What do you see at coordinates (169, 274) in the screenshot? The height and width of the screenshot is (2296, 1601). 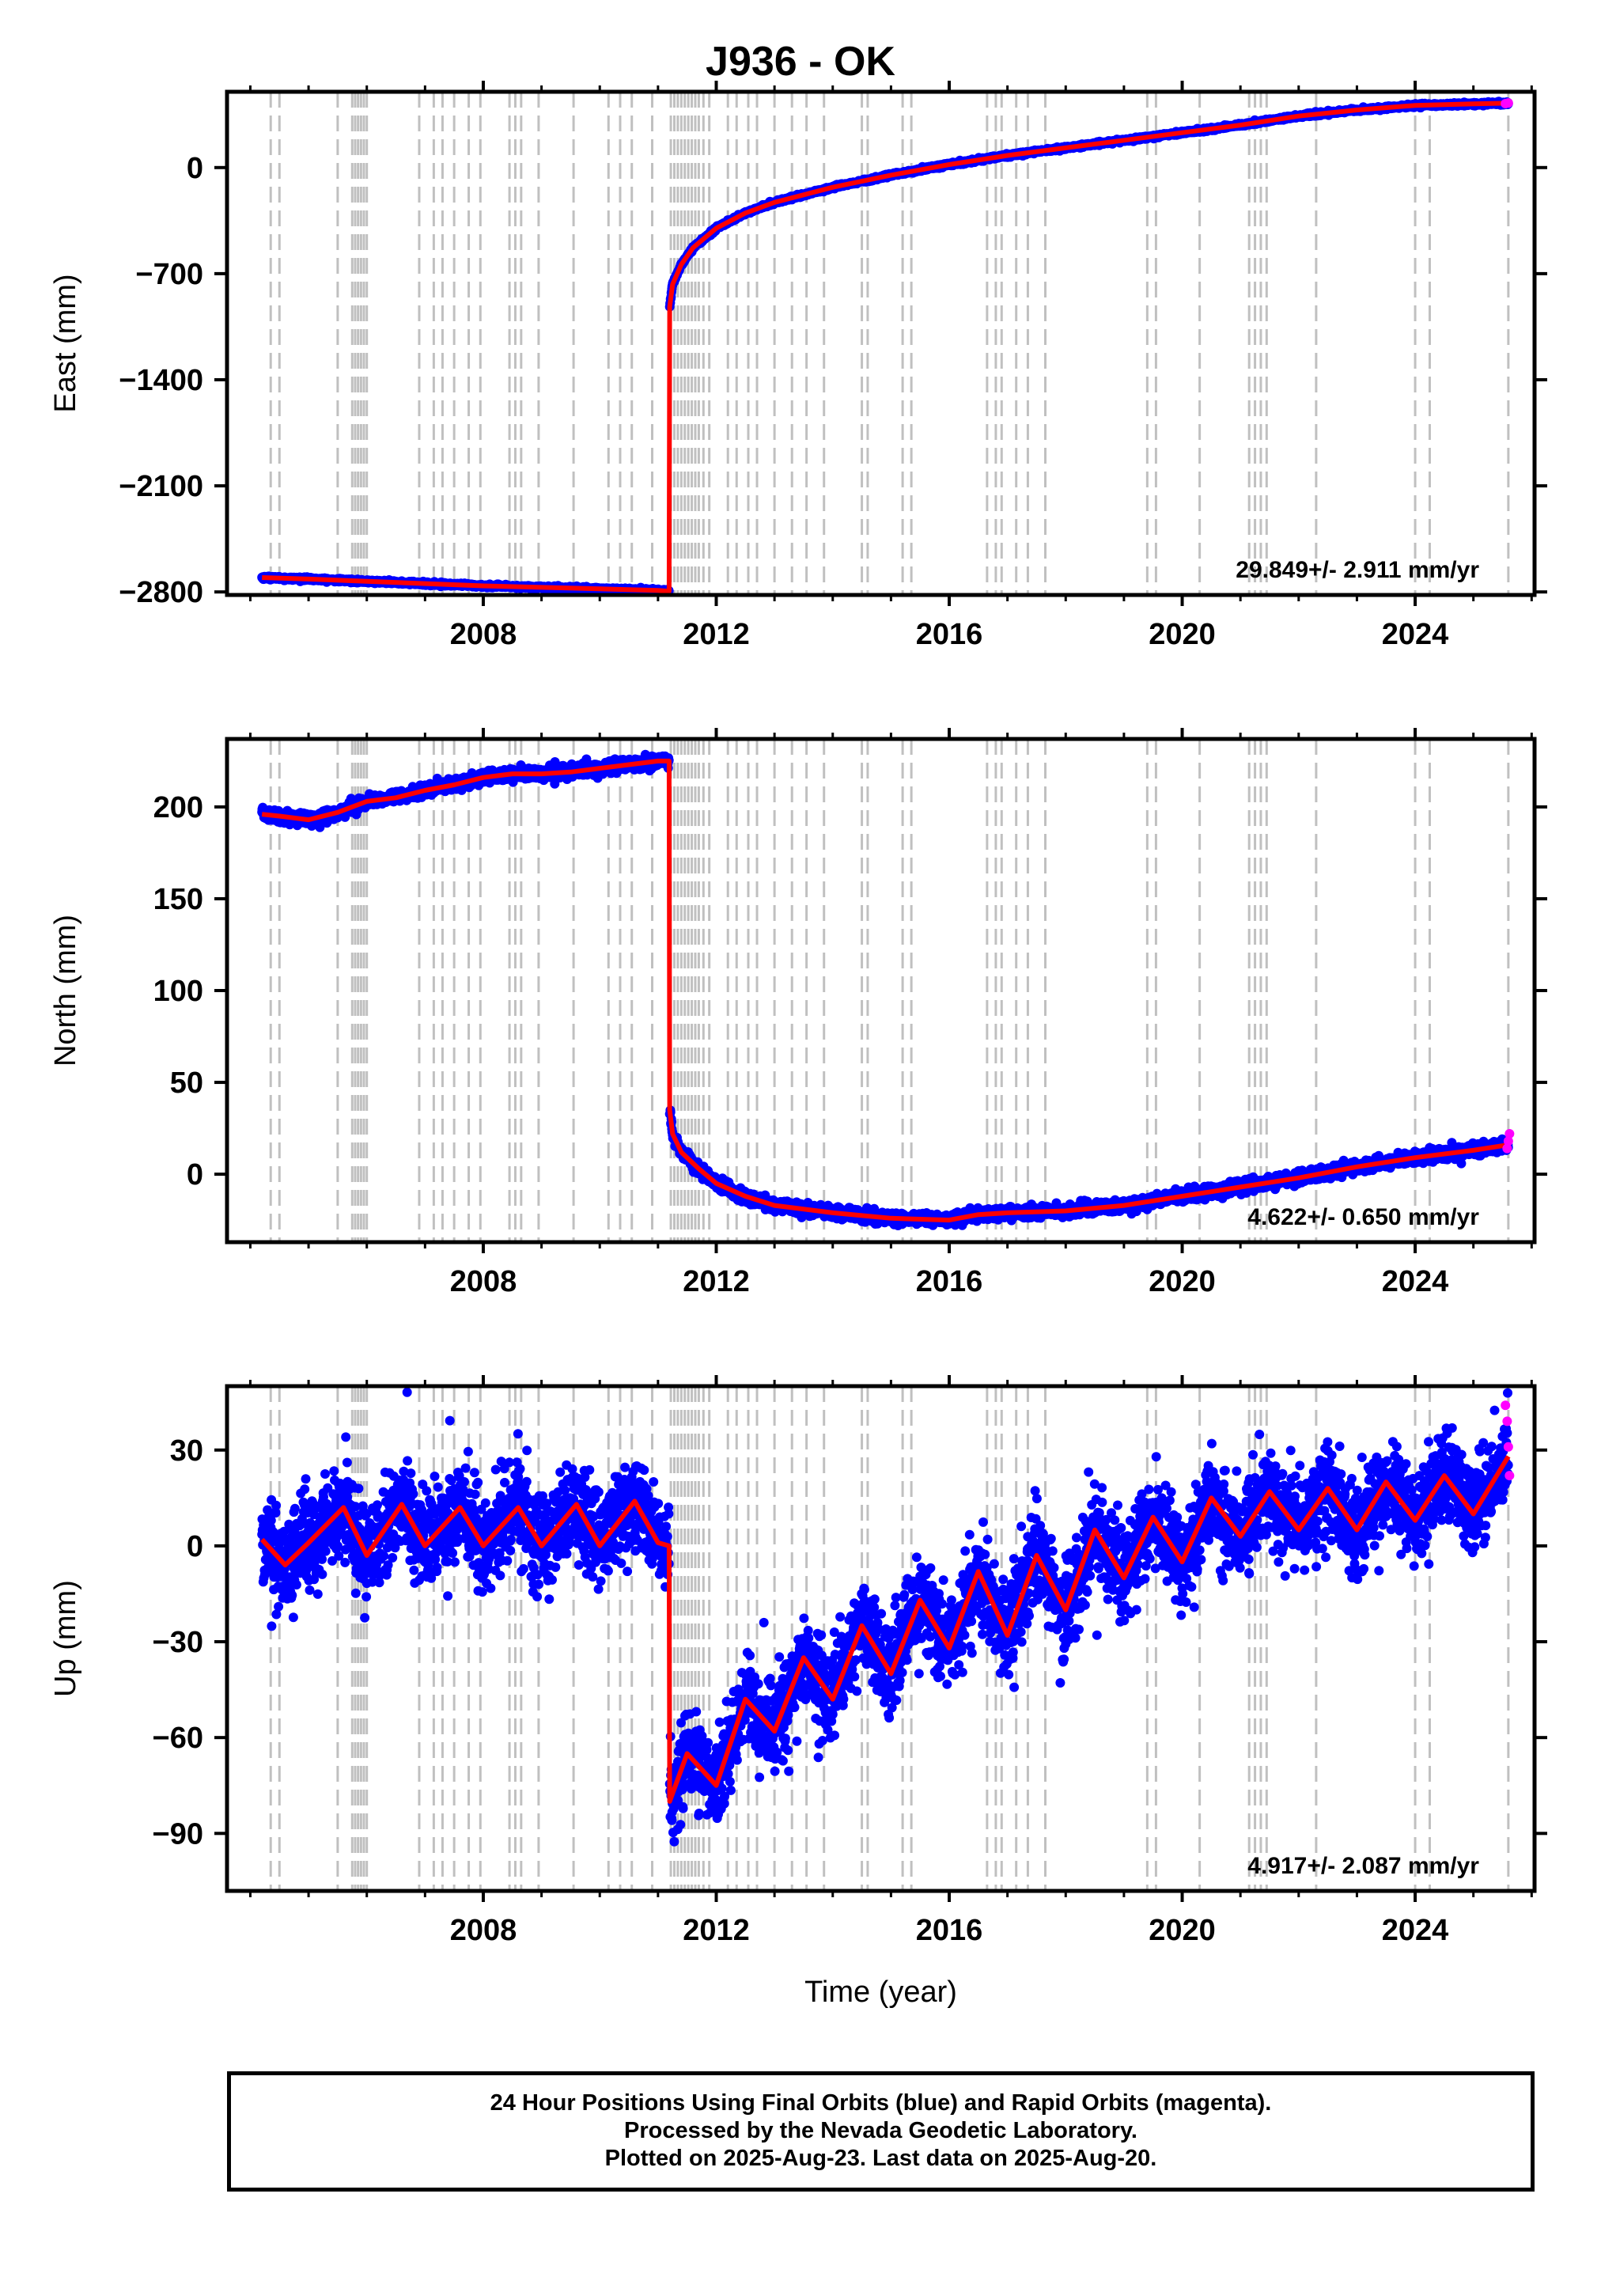 I see `y-tick-label: −700` at bounding box center [169, 274].